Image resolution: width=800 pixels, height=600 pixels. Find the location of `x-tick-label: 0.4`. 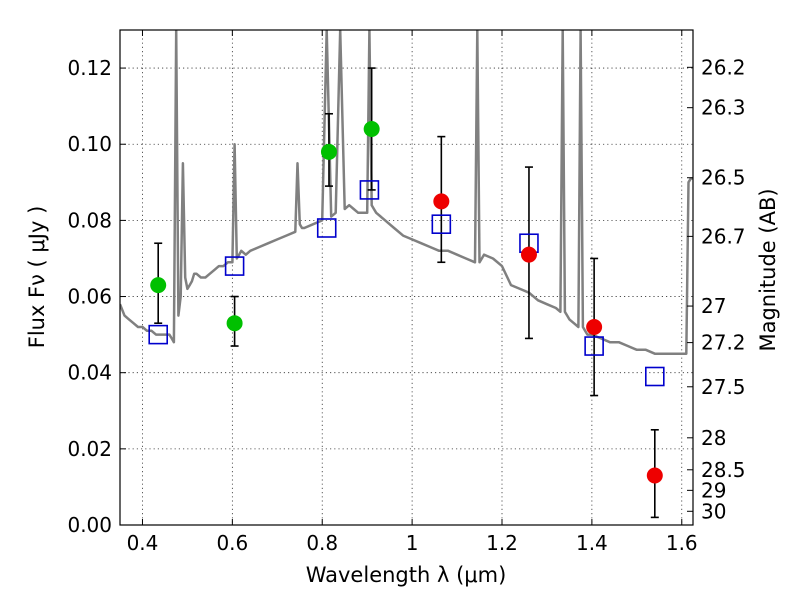

x-tick-label: 0.4 is located at coordinates (143, 543).